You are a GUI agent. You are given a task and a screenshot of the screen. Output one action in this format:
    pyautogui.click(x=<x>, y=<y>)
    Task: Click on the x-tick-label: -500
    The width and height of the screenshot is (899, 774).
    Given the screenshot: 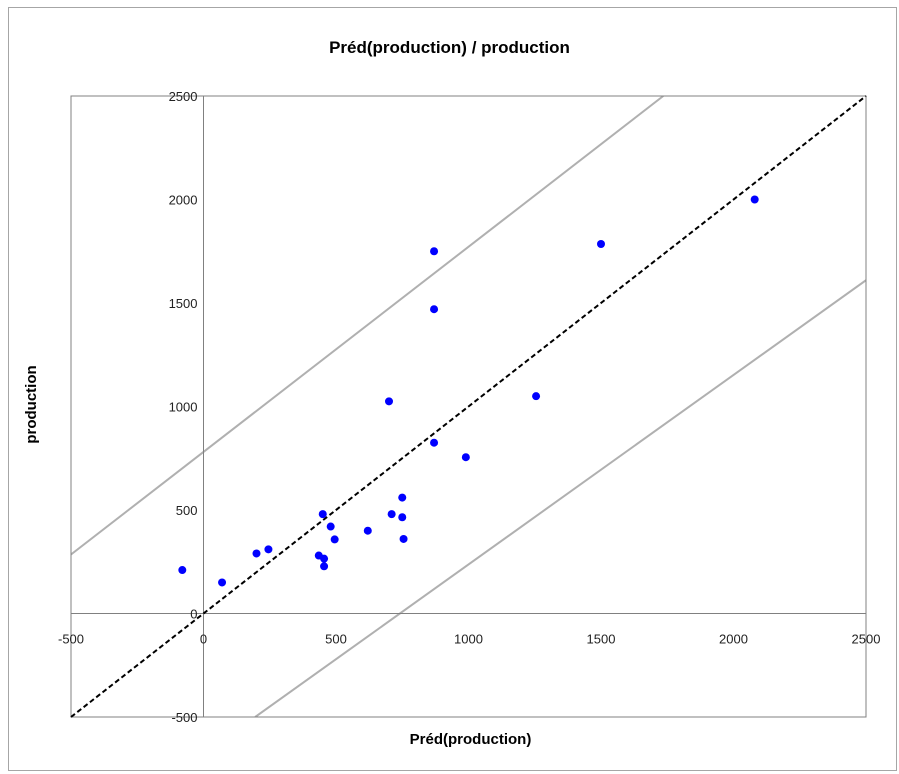 What is the action you would take?
    pyautogui.click(x=71, y=639)
    